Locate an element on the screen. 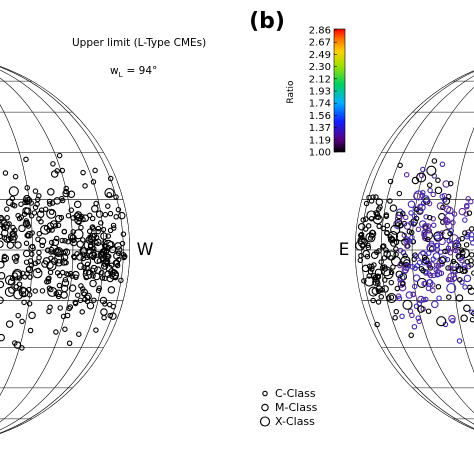 The width and height of the screenshot is (474, 474). title: Upper limit (L-Type CMEs) is located at coordinates (139, 43).